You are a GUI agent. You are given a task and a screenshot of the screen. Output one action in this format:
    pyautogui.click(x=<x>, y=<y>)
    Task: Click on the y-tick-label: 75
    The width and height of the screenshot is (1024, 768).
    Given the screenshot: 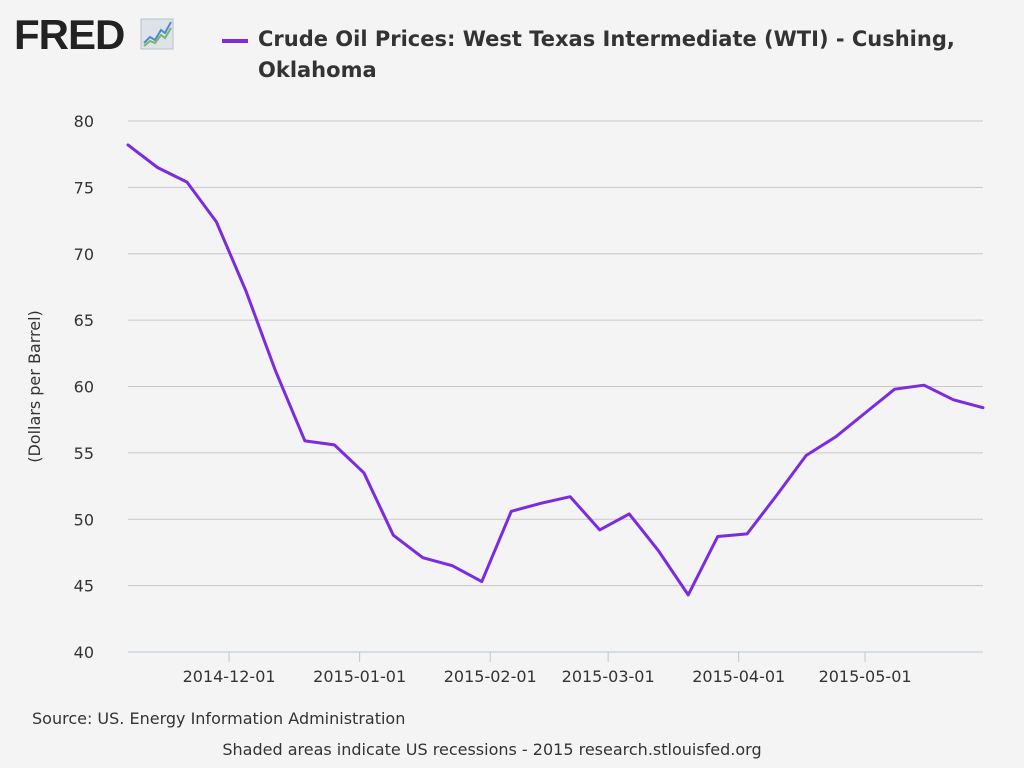 What is the action you would take?
    pyautogui.click(x=84, y=187)
    